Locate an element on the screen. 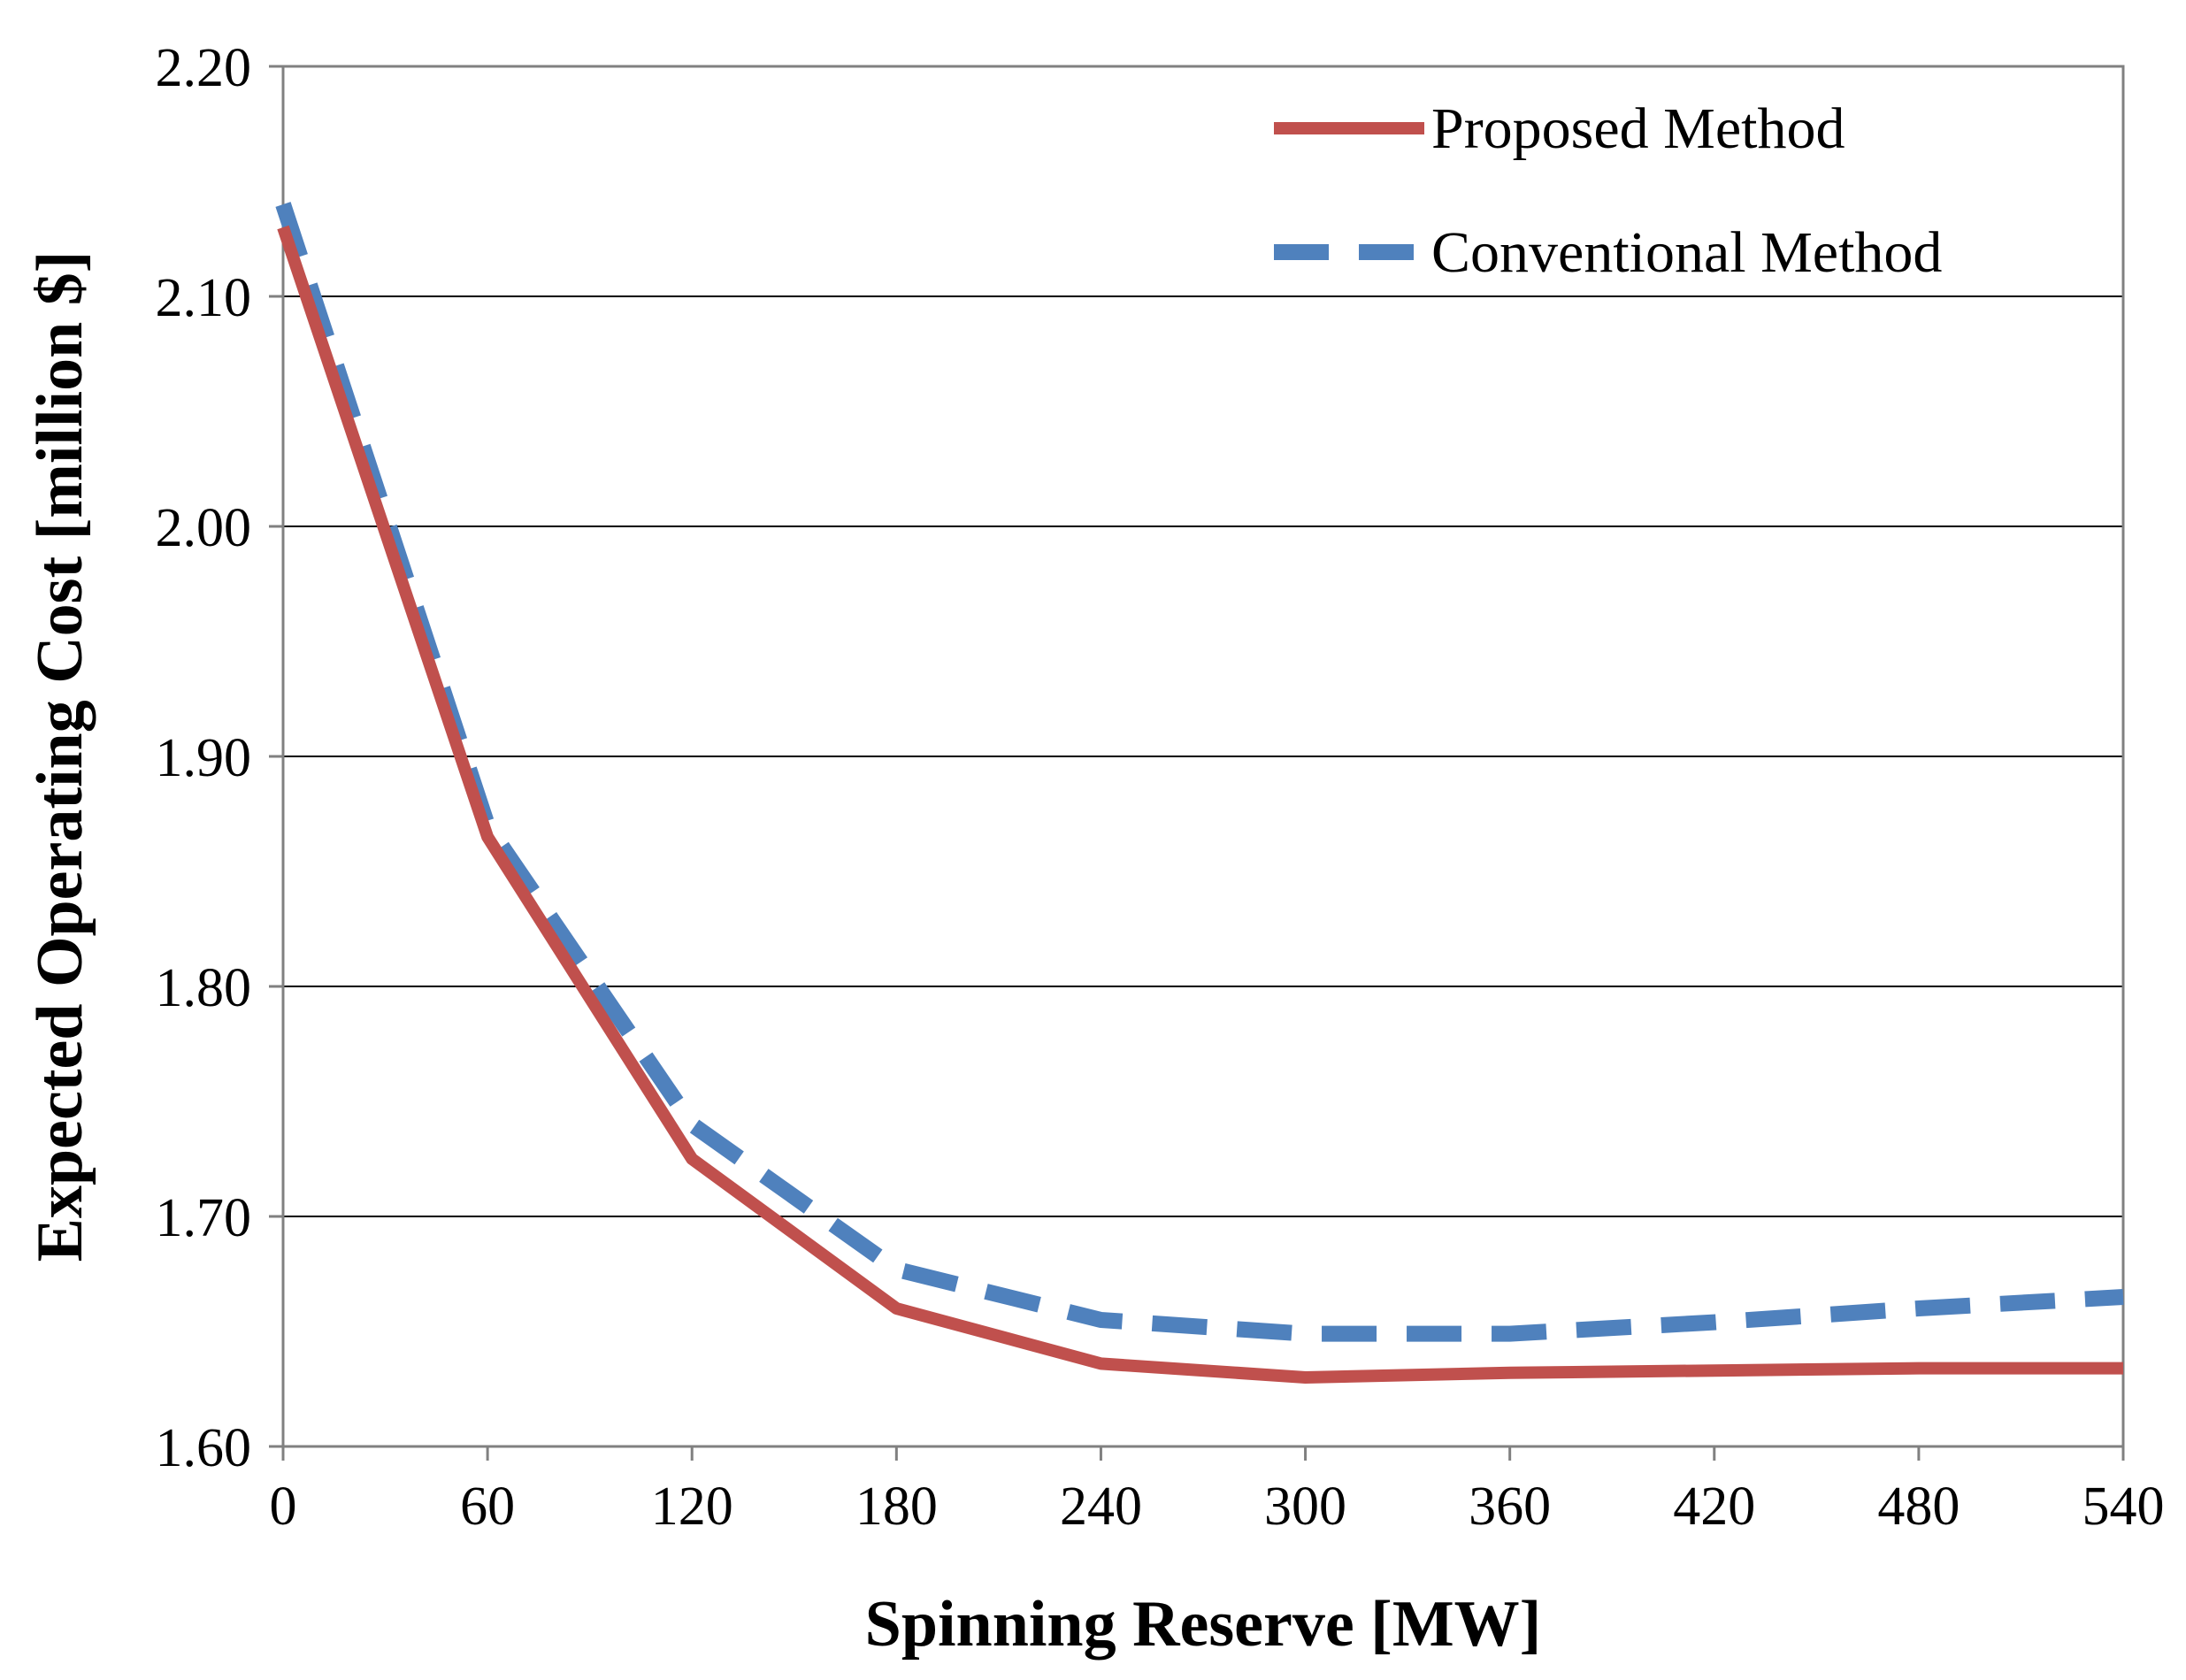  y-tick-label: 2.20 is located at coordinates (204, 68).